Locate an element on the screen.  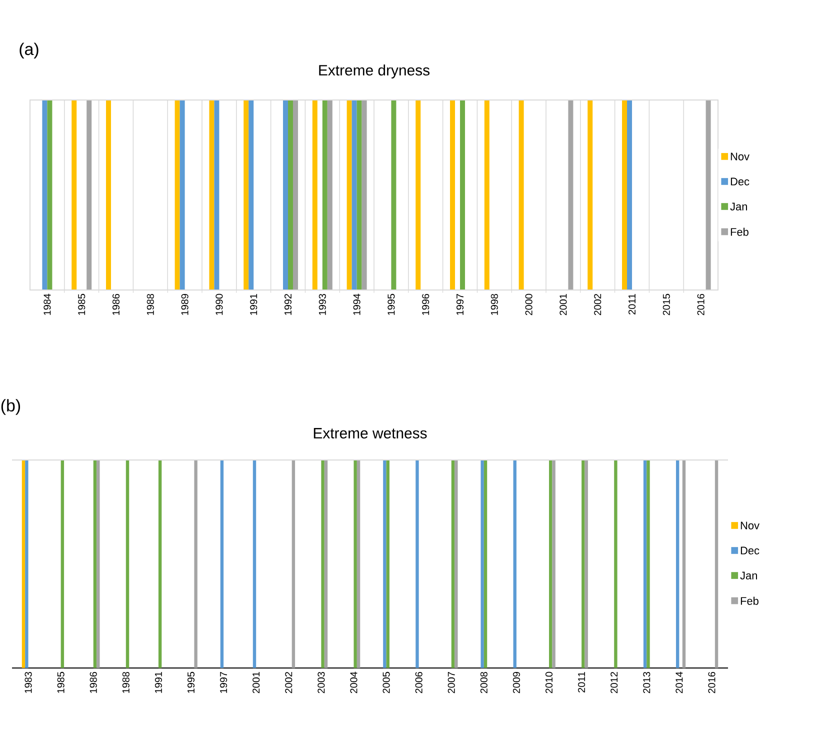
x-tick-label: 2012 is located at coordinates (614, 683).